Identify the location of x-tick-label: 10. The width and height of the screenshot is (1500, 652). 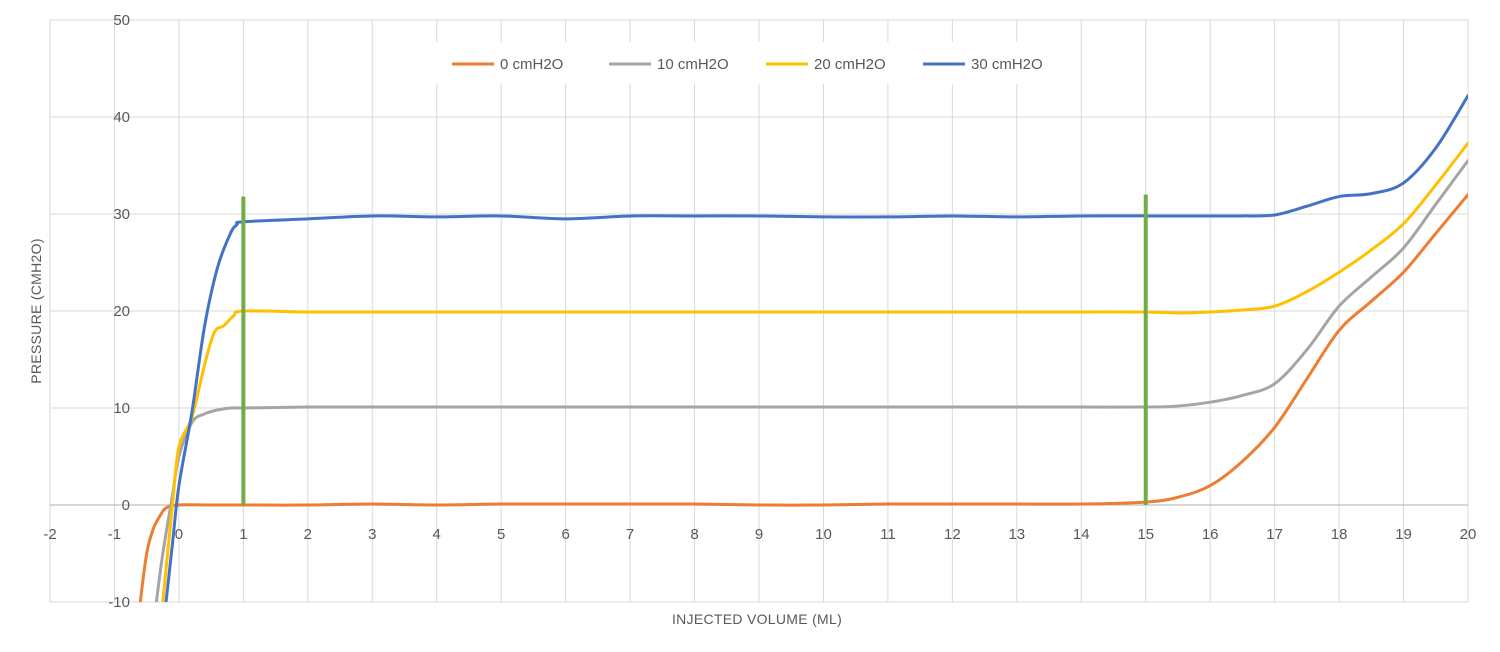
(823, 534).